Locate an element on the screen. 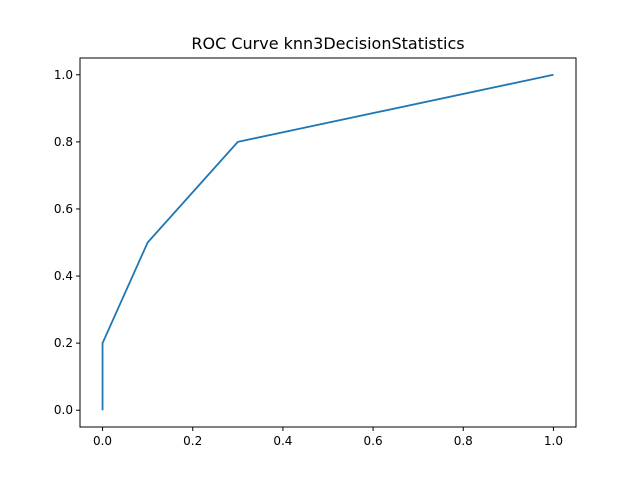 This screenshot has height=480, width=640. x-tick-label: 1.0 is located at coordinates (553, 441).